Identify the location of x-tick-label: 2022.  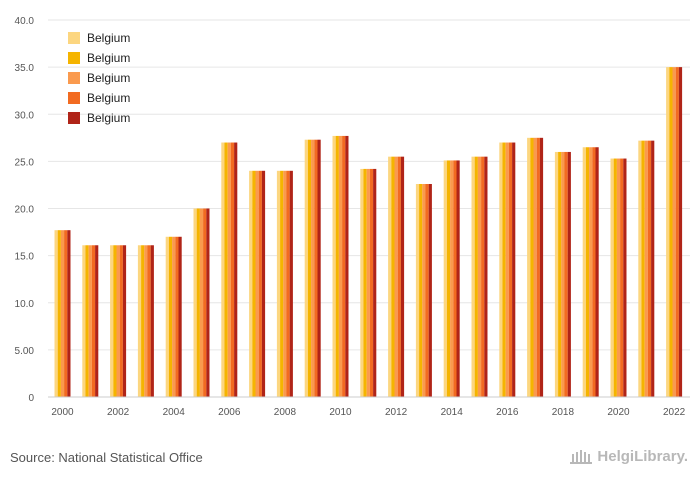
(674, 412).